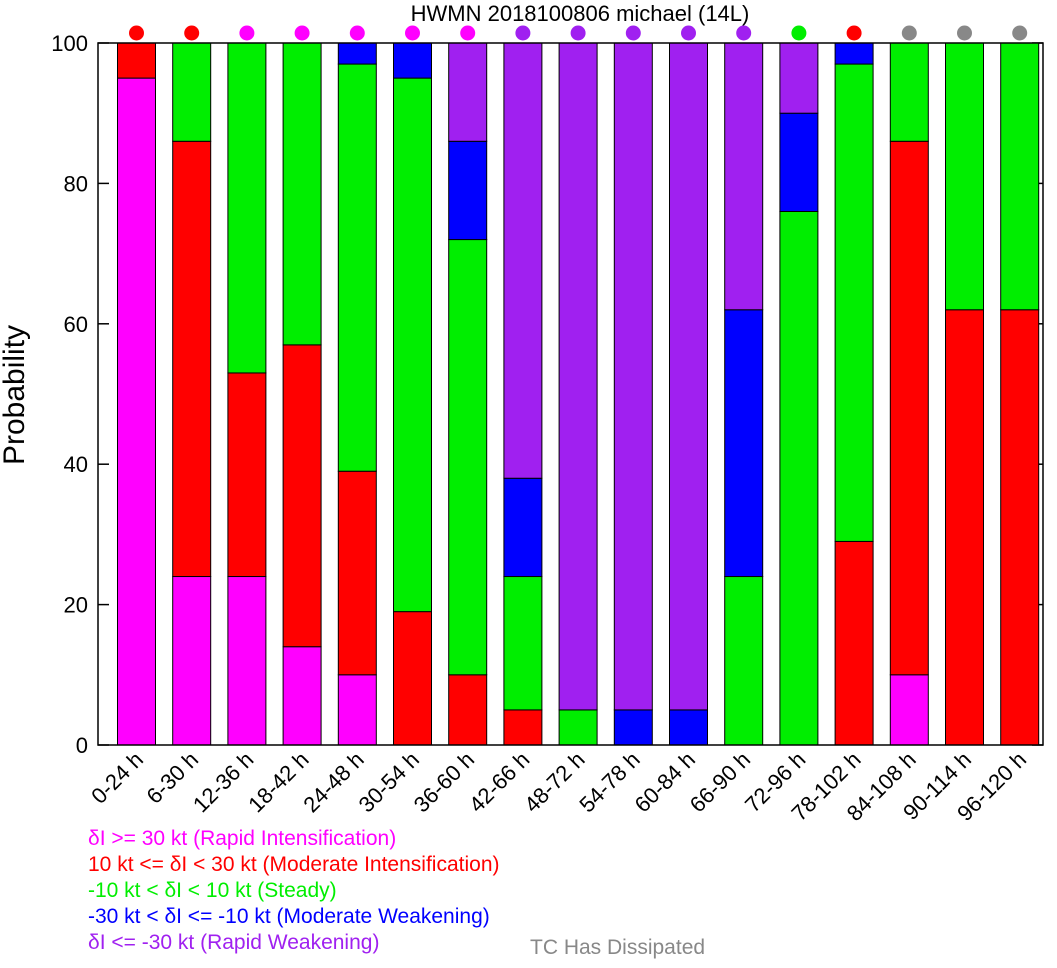 The width and height of the screenshot is (1057, 968). I want to click on y-tick-label: 40, so click(76, 464).